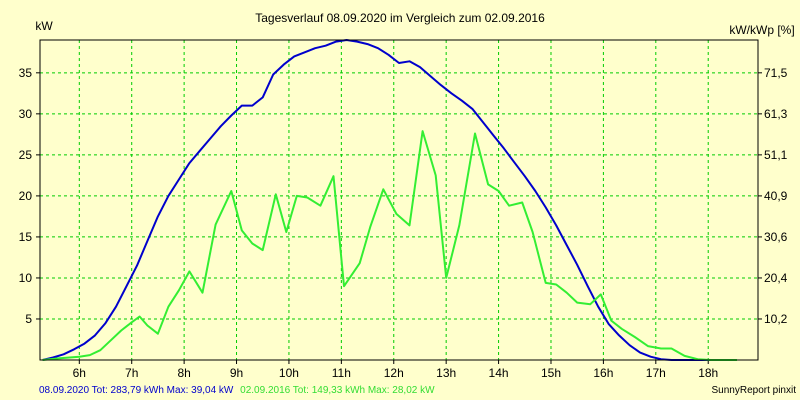 Image resolution: width=800 pixels, height=400 pixels. I want to click on right-axis-unit: kW/kWp [%], so click(761, 30).